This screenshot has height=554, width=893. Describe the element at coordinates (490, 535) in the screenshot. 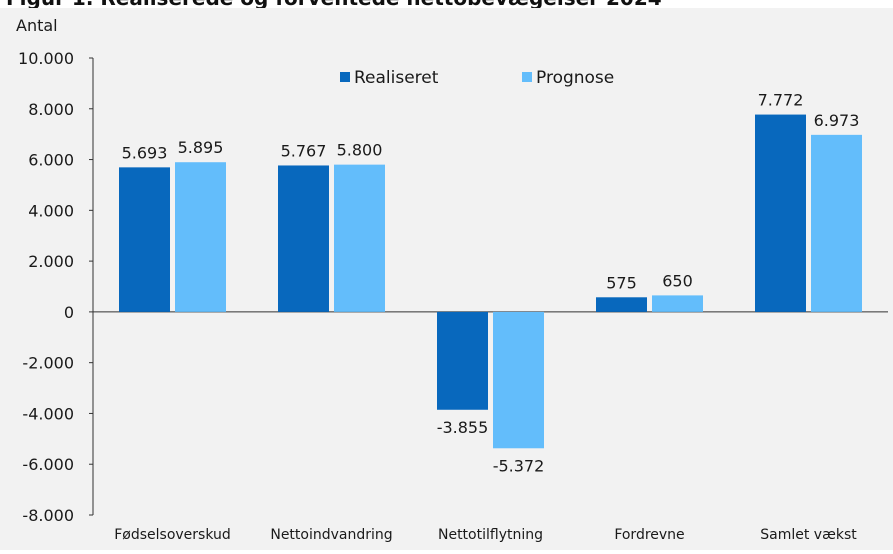

I see `x-tick-label: Nettotilflytning` at that location.